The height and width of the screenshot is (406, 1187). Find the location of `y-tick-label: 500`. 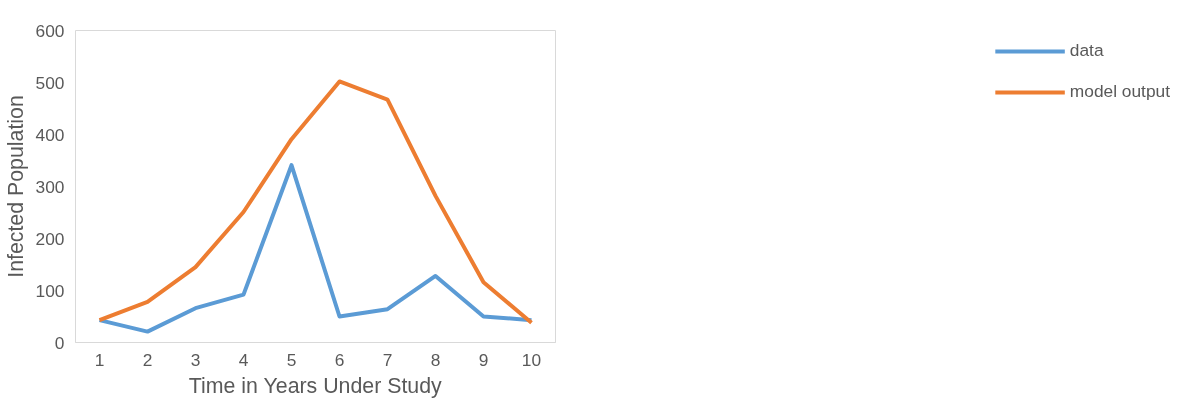

y-tick-label: 500 is located at coordinates (50, 82).